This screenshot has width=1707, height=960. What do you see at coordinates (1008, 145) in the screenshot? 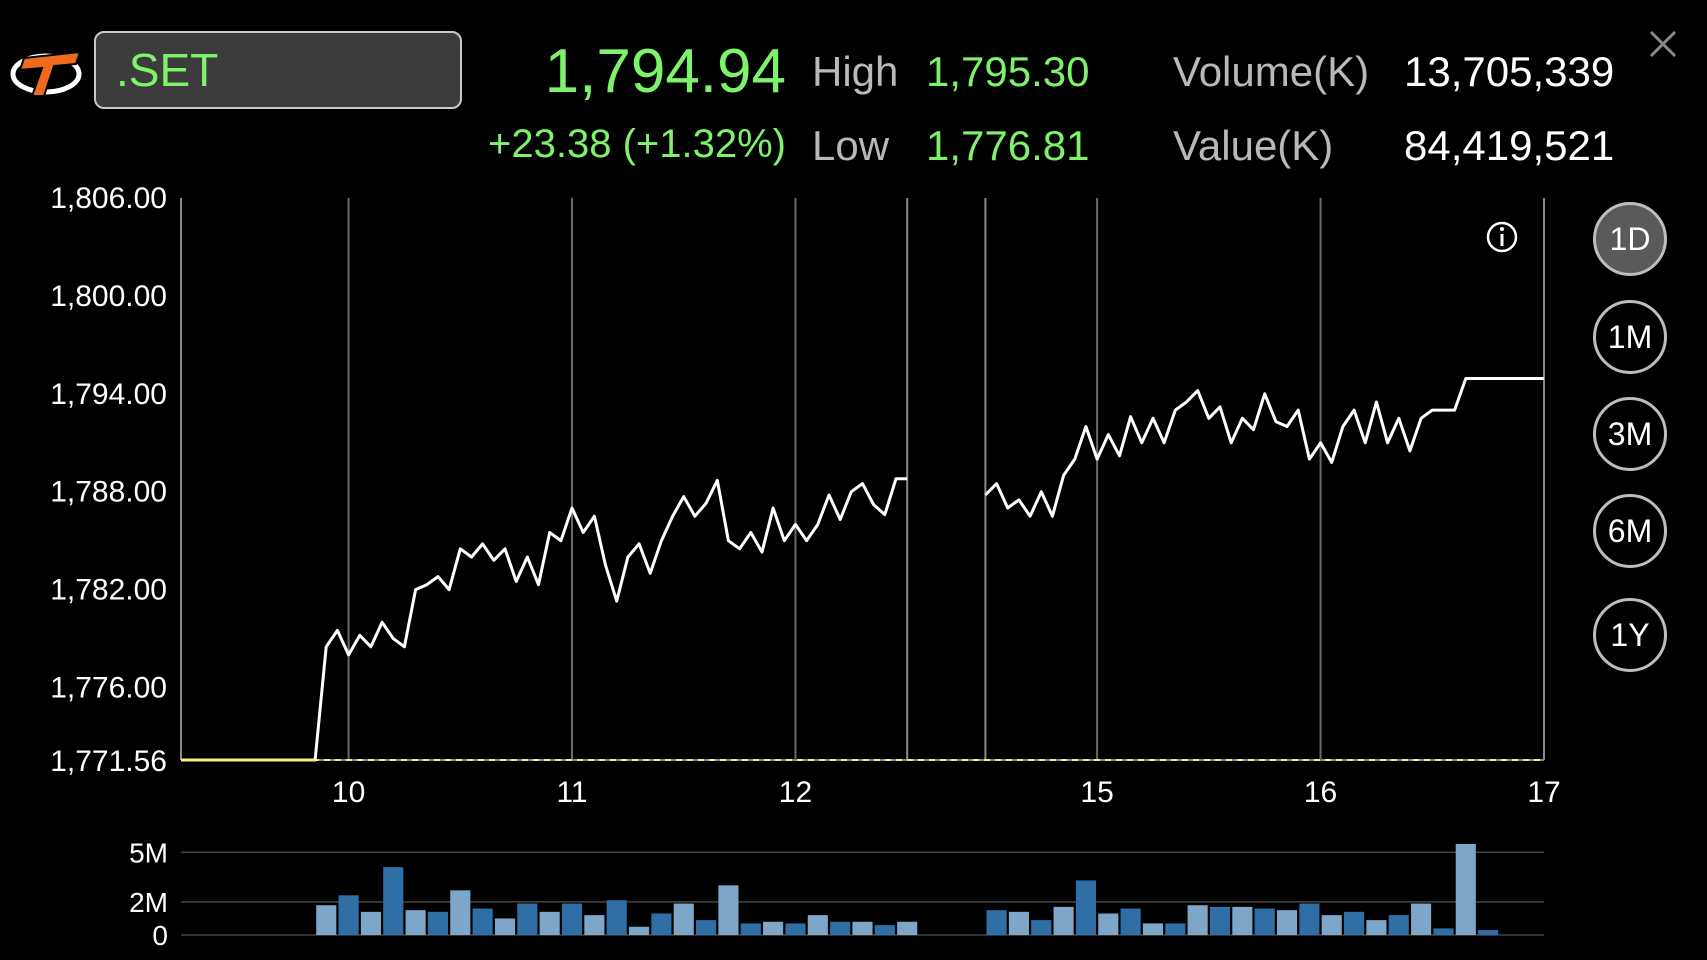
I see `low-value: 1,776.81` at bounding box center [1008, 145].